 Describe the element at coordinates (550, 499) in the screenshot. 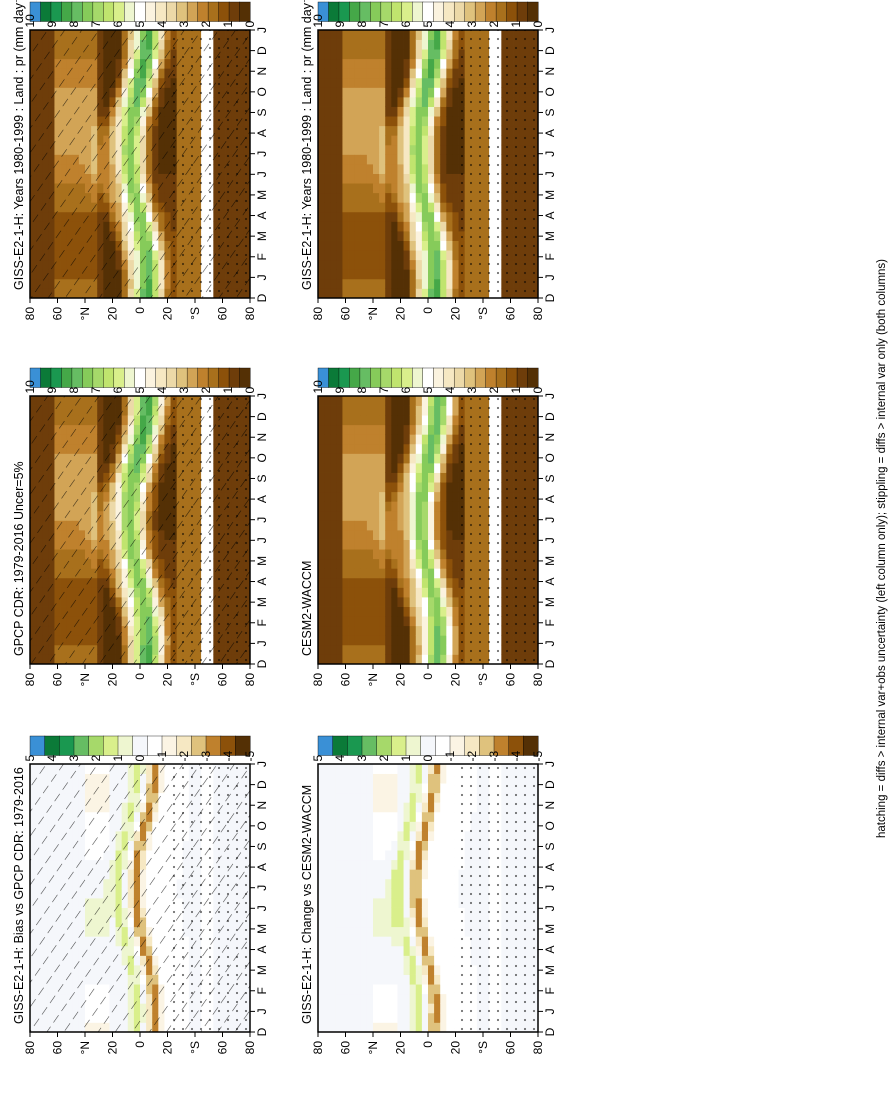

I see `x-tick-label: A` at that location.